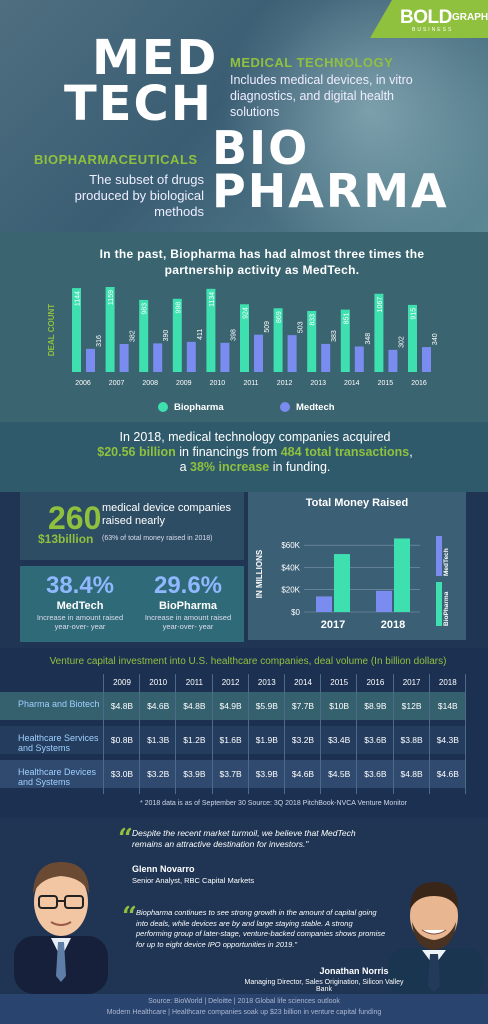 The image size is (488, 1024). Describe the element at coordinates (368, 339) in the screenshot. I see `medtech-value-label: 348` at that location.